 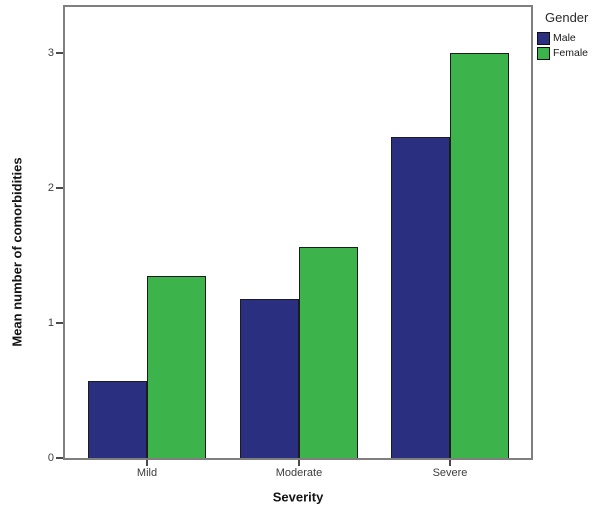 What do you see at coordinates (50, 53) in the screenshot?
I see `y-tick-label-3: 3` at bounding box center [50, 53].